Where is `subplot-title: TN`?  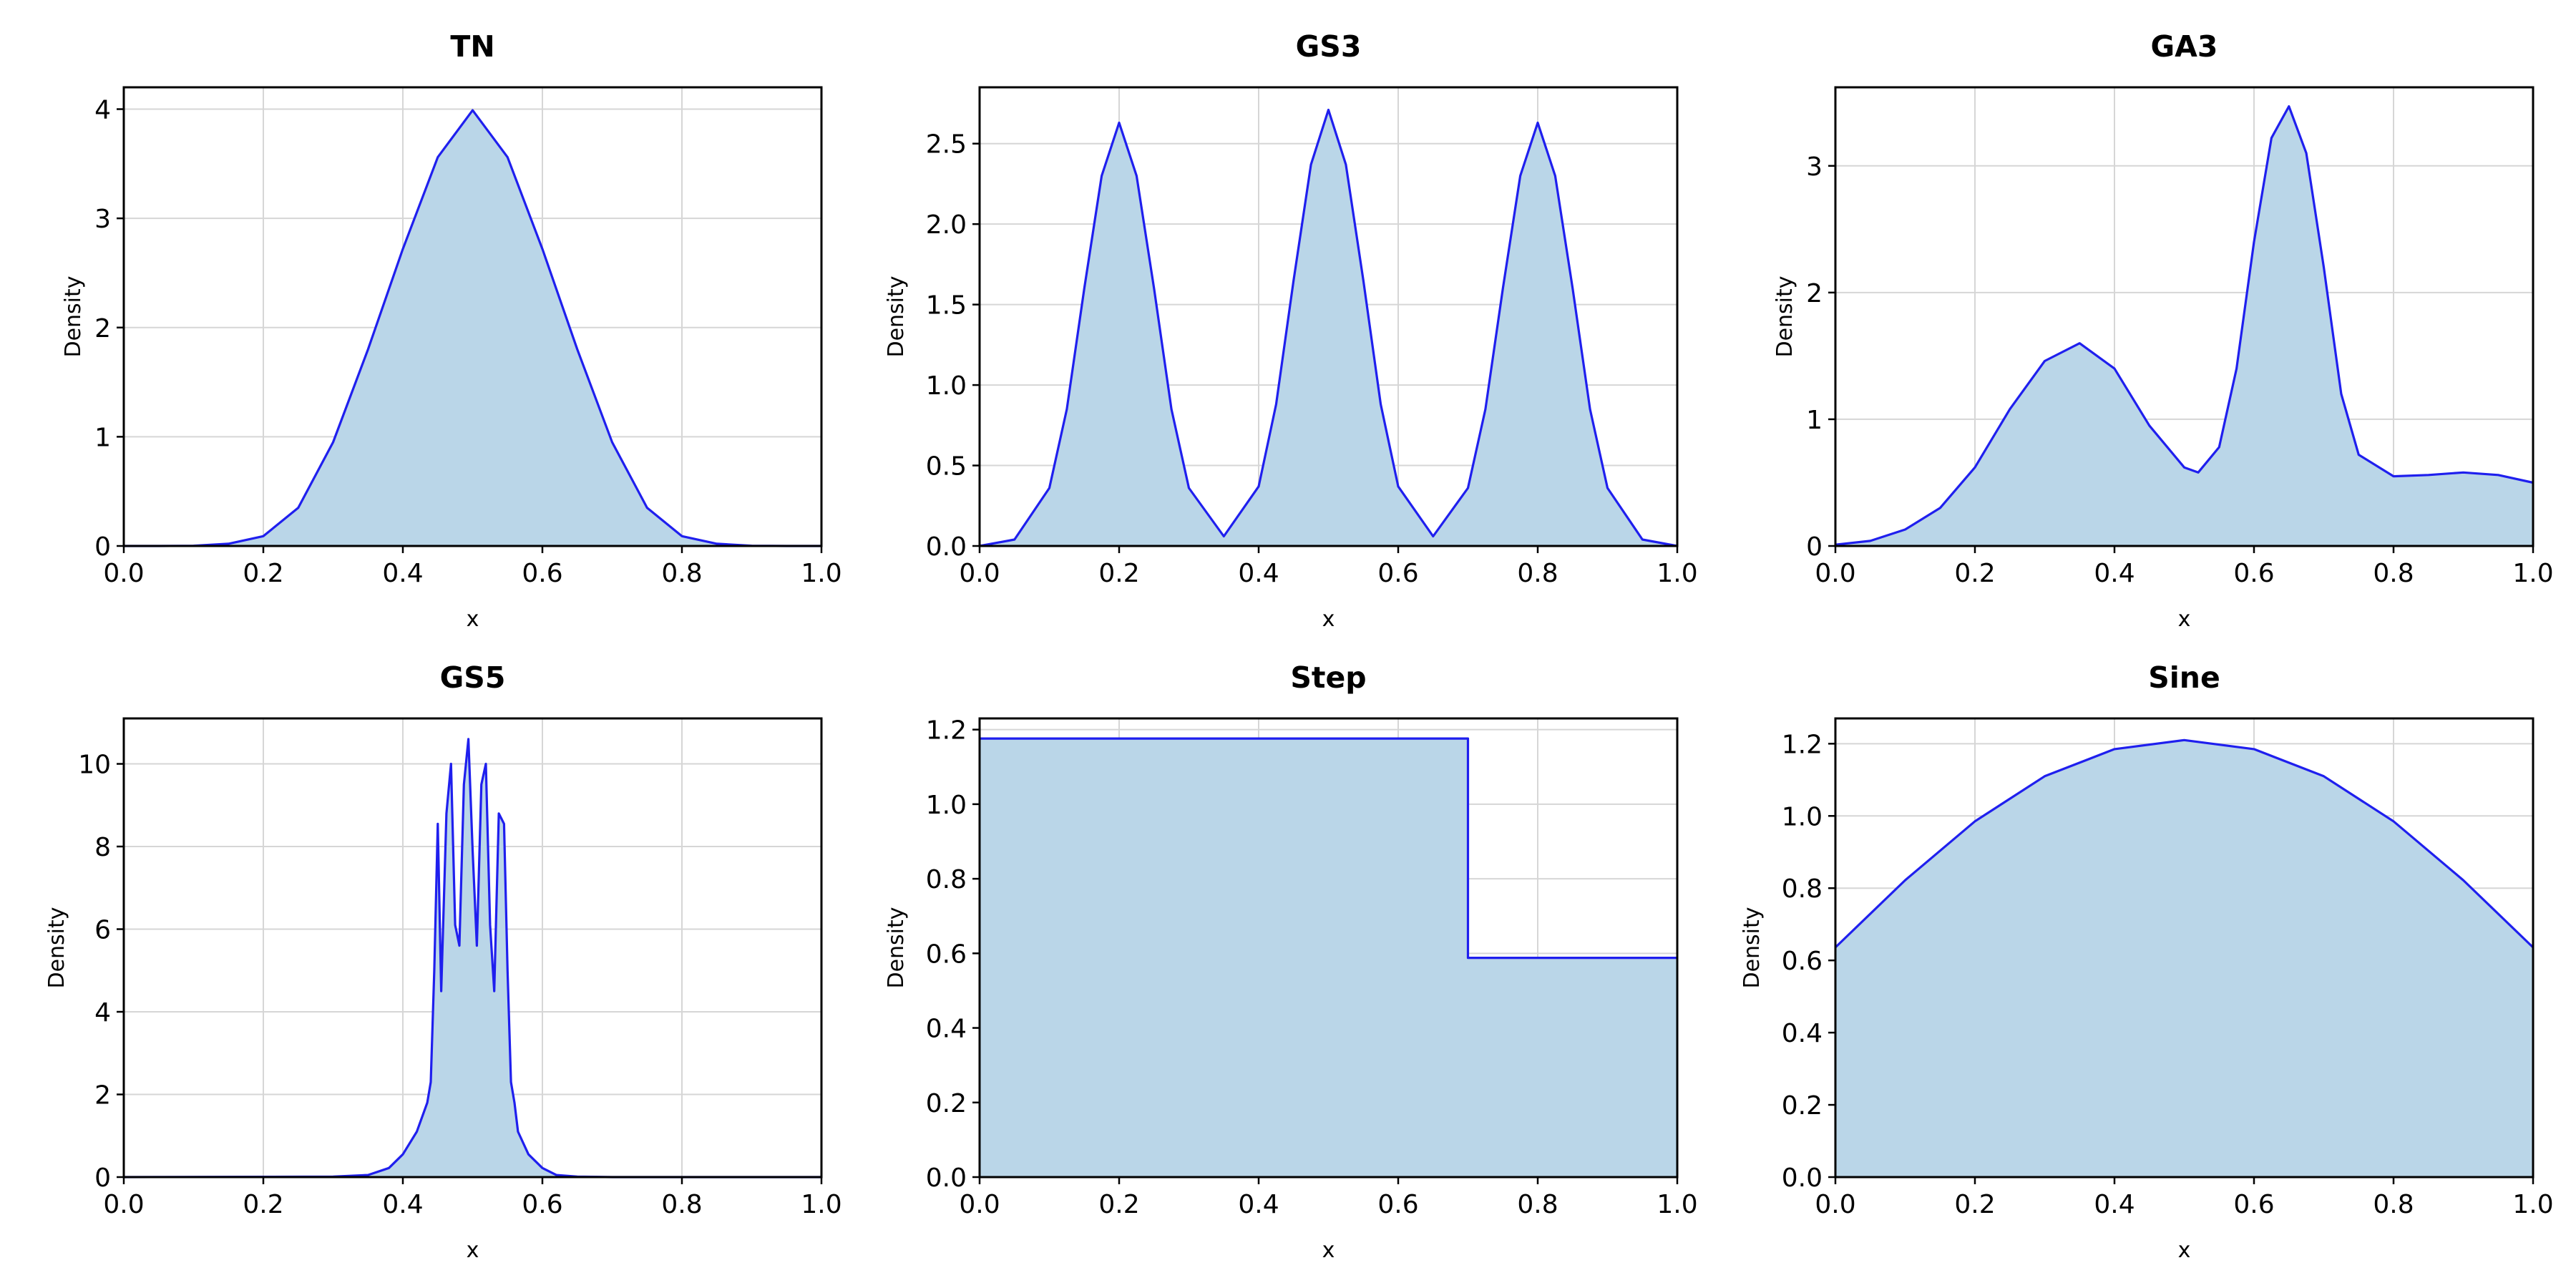 subplot-title: TN is located at coordinates (472, 46).